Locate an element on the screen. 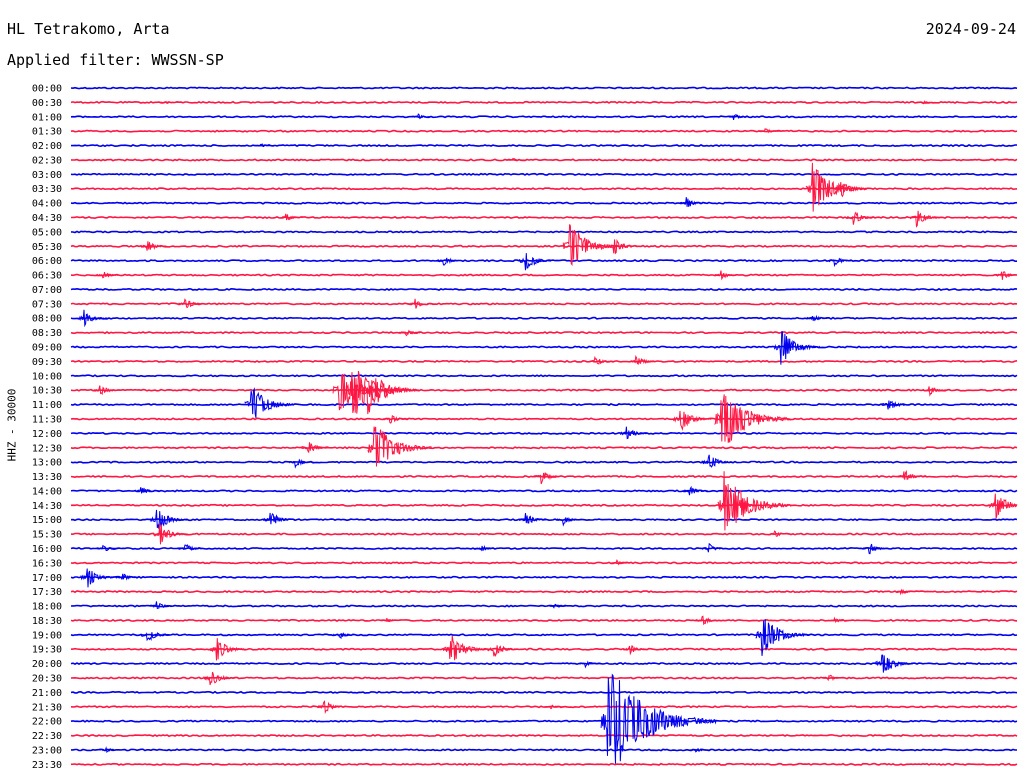 This screenshot has width=1024, height=780. time-label: 08:00 is located at coordinates (47, 319).